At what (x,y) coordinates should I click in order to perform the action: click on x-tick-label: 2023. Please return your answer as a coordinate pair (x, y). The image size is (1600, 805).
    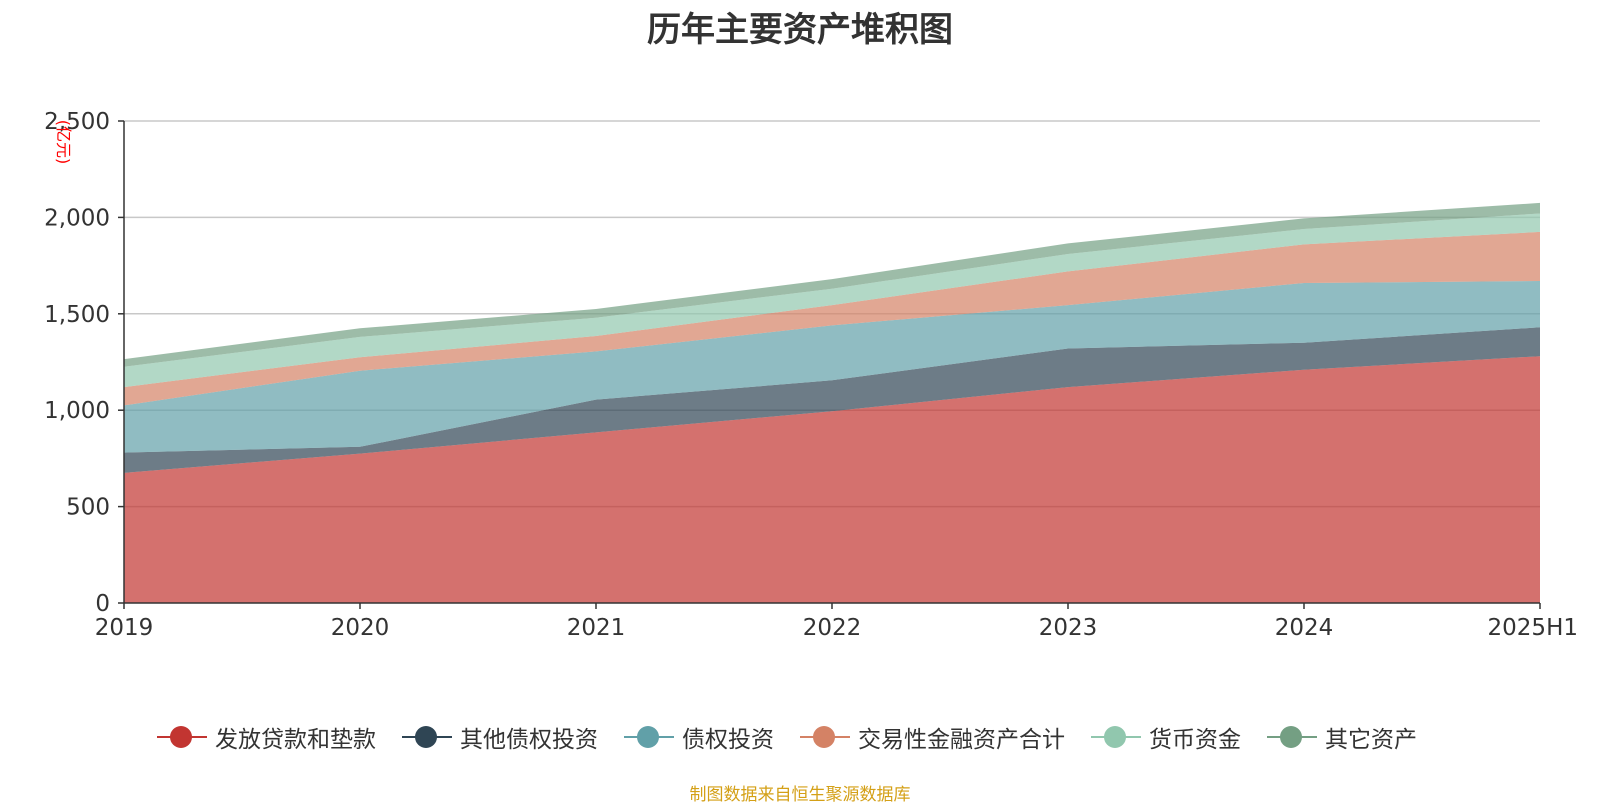
    Looking at the image, I should click on (1068, 628).